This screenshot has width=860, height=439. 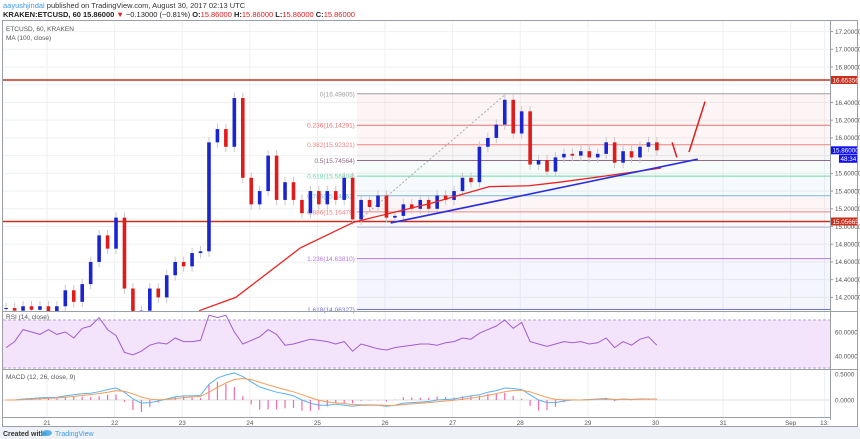 I want to click on time-axis-label: 30, so click(x=656, y=423).